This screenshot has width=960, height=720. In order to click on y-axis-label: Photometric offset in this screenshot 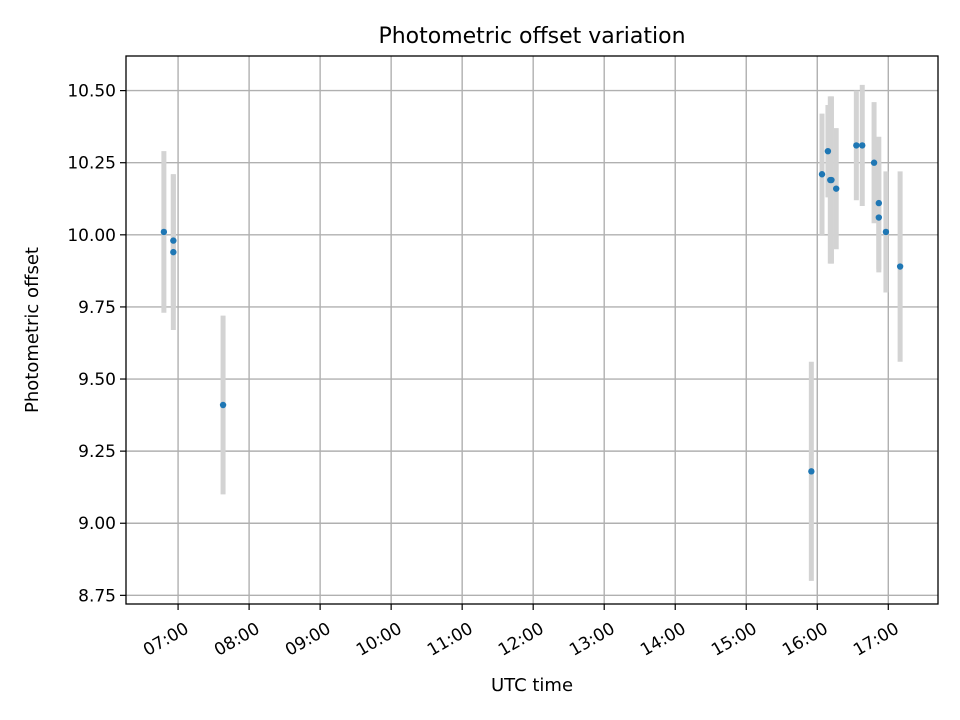, I will do `click(32, 330)`.